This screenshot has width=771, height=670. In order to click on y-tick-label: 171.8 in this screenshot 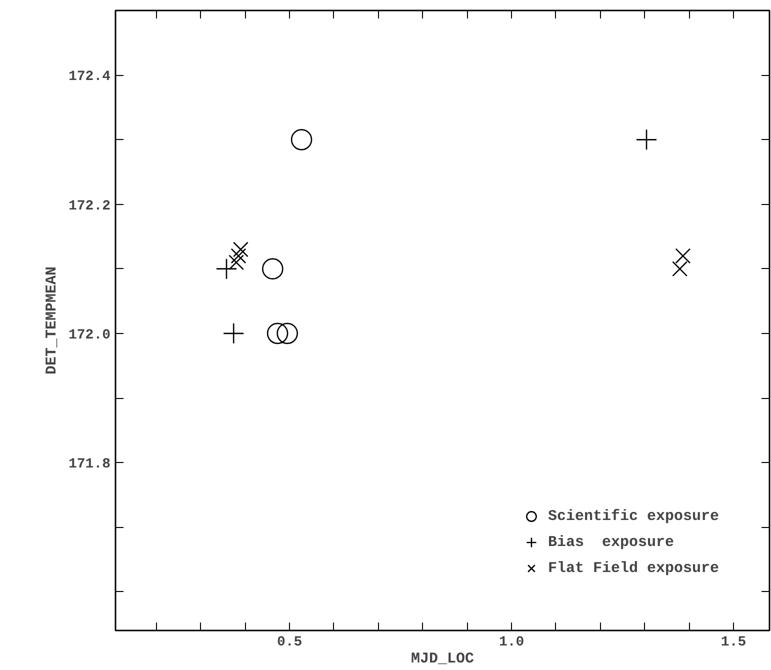, I will do `click(89, 464)`.